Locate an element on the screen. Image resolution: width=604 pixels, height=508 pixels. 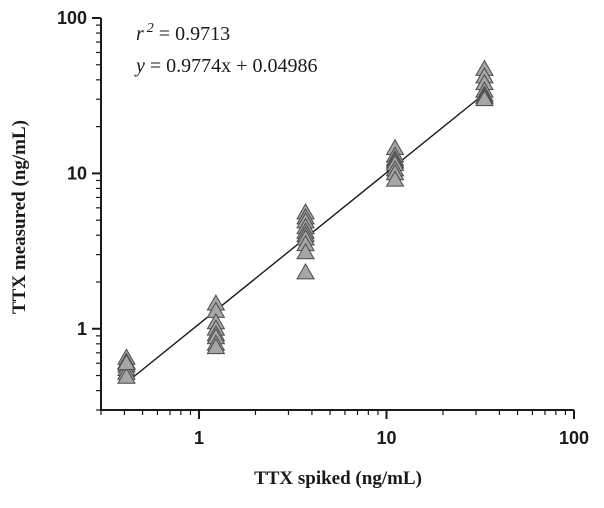
y-tick-label: 100 is located at coordinates (72, 18).